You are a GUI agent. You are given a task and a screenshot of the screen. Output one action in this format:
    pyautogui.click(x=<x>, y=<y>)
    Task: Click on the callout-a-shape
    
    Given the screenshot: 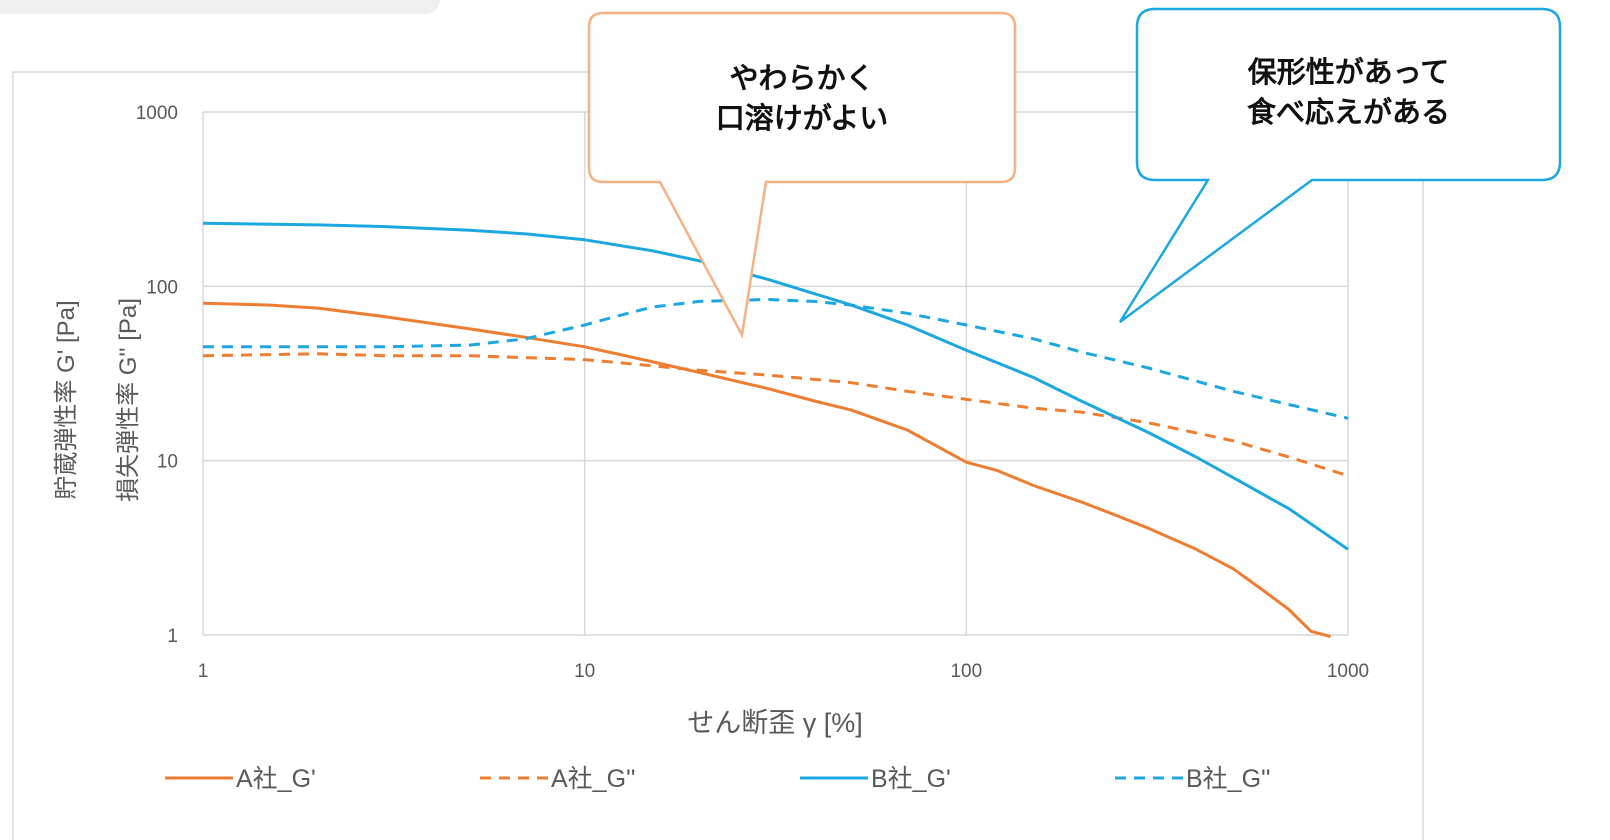 What is the action you would take?
    pyautogui.click(x=802, y=175)
    